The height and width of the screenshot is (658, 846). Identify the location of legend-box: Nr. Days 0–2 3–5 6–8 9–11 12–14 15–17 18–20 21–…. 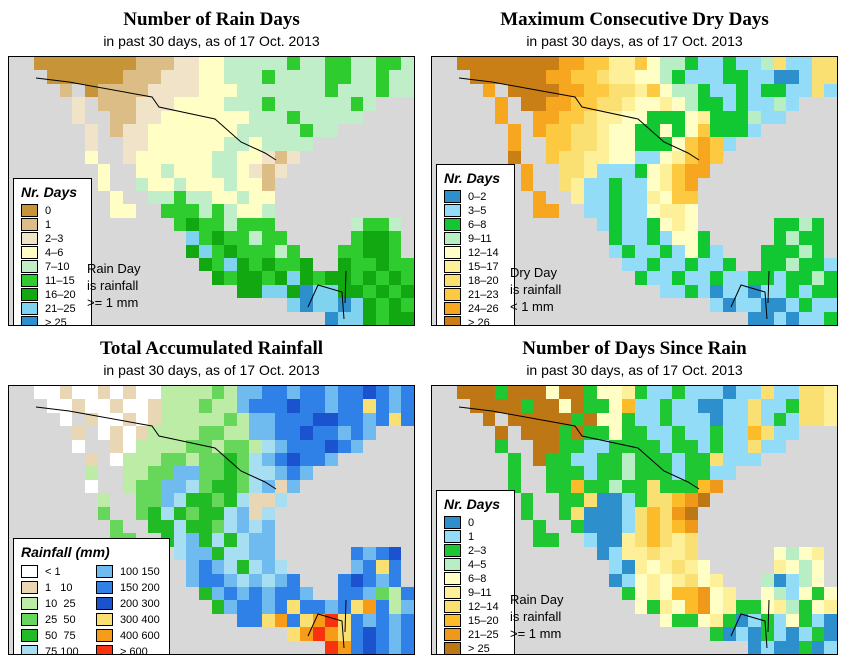
(475, 244).